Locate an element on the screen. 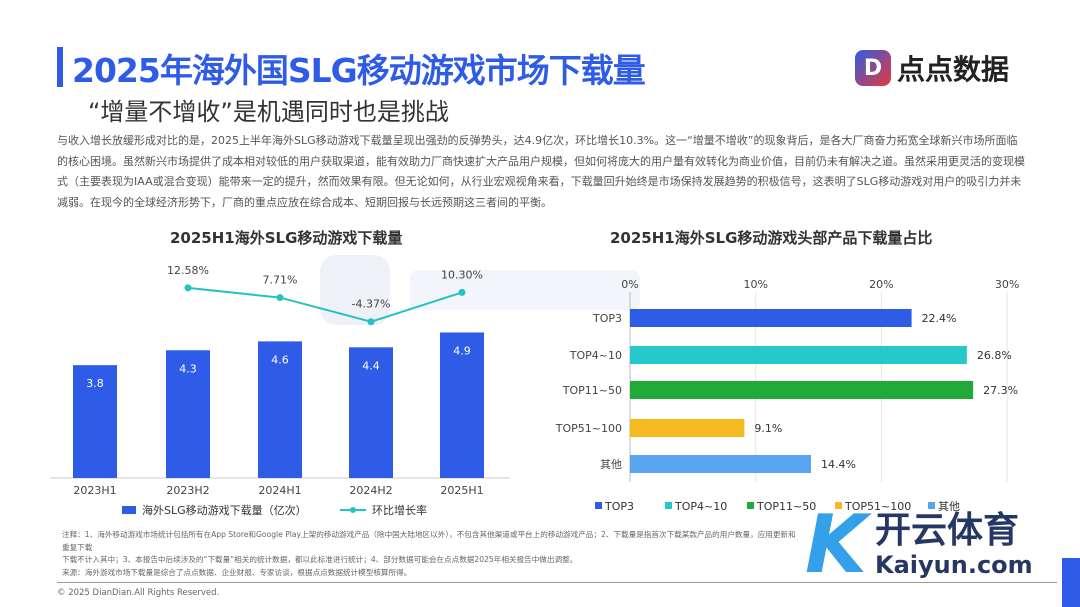  logo-text: 点点数据 is located at coordinates (953, 69).